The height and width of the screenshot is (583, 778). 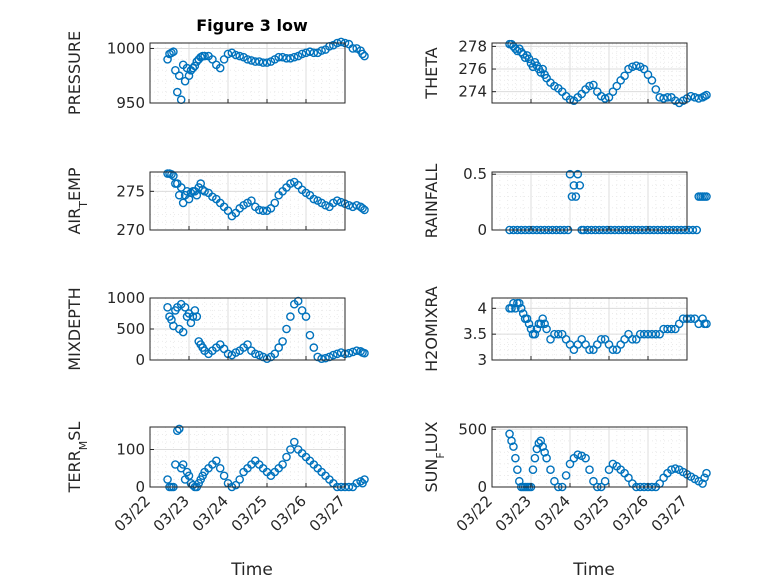 What do you see at coordinates (130, 191) in the screenshot?
I see `y-tick-label: 275` at bounding box center [130, 191].